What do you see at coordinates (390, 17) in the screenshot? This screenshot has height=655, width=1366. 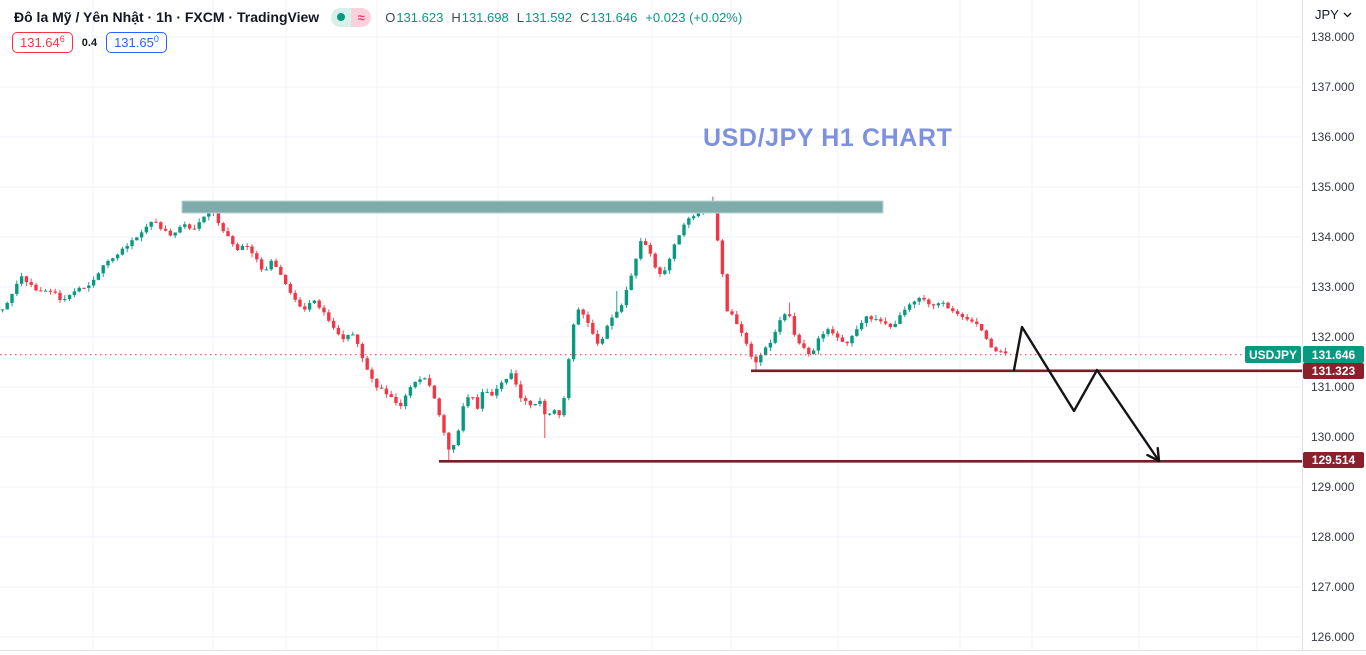 I see `open-label: O` at bounding box center [390, 17].